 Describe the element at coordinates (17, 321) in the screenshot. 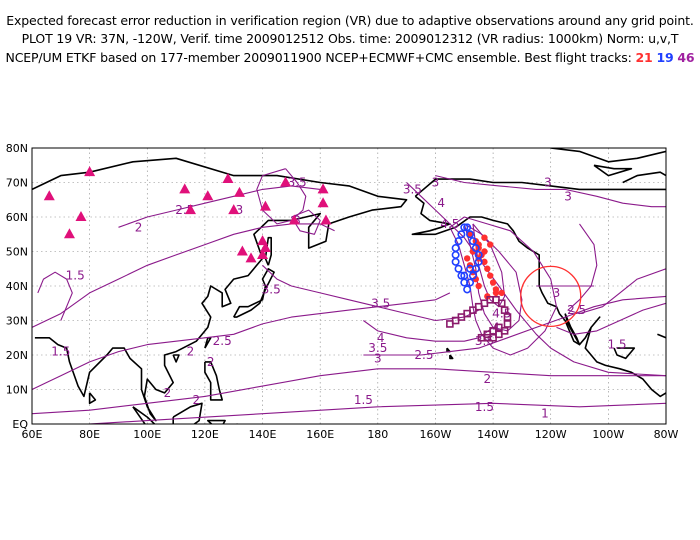

I see `lat-tick-label: 30N` at that location.